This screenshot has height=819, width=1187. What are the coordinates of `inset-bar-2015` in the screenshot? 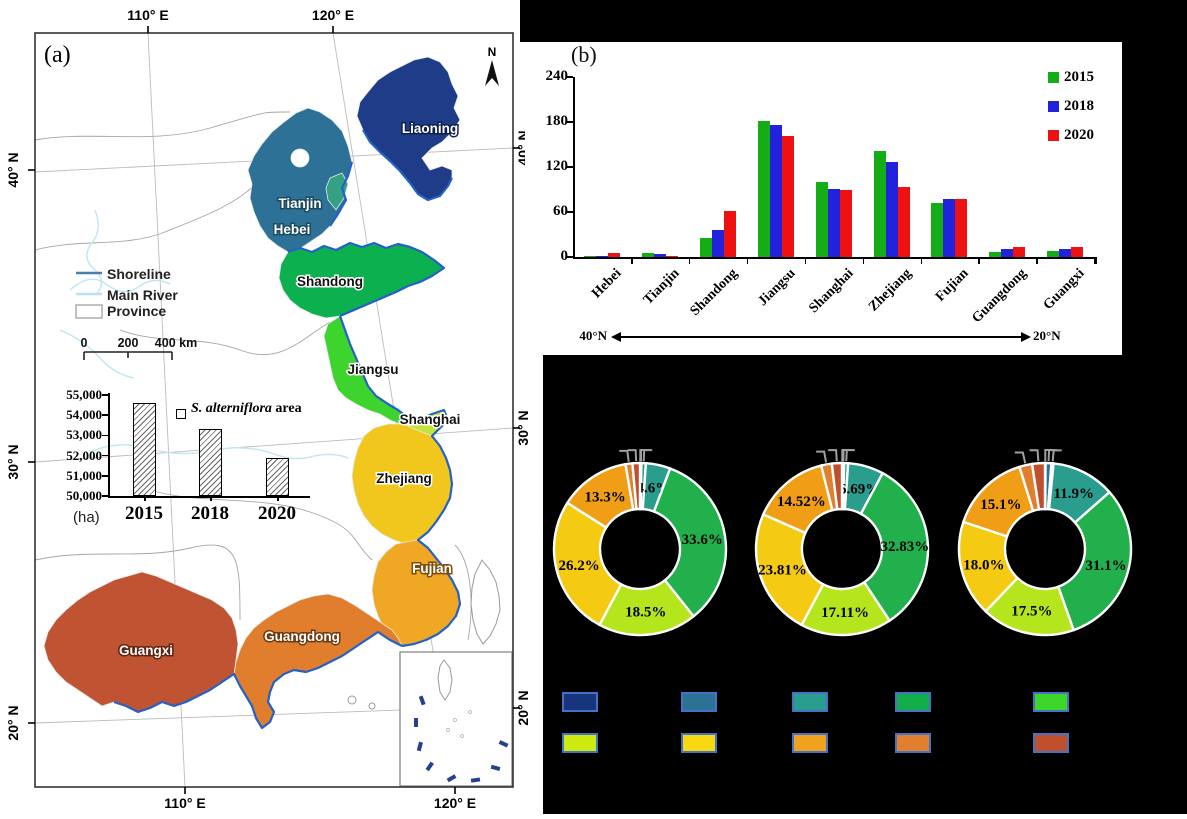 It's located at (144, 449).